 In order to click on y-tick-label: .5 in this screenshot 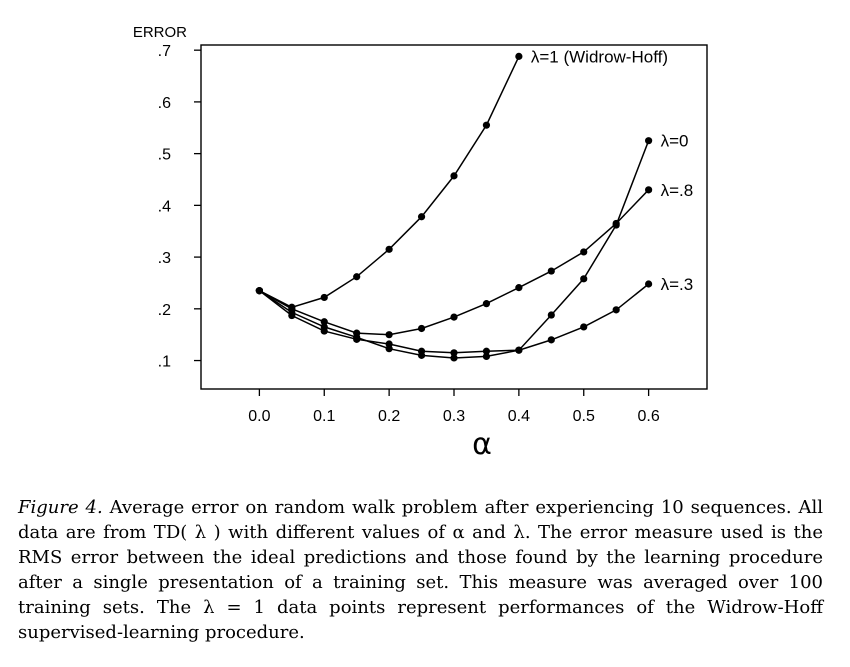, I will do `click(164, 155)`.